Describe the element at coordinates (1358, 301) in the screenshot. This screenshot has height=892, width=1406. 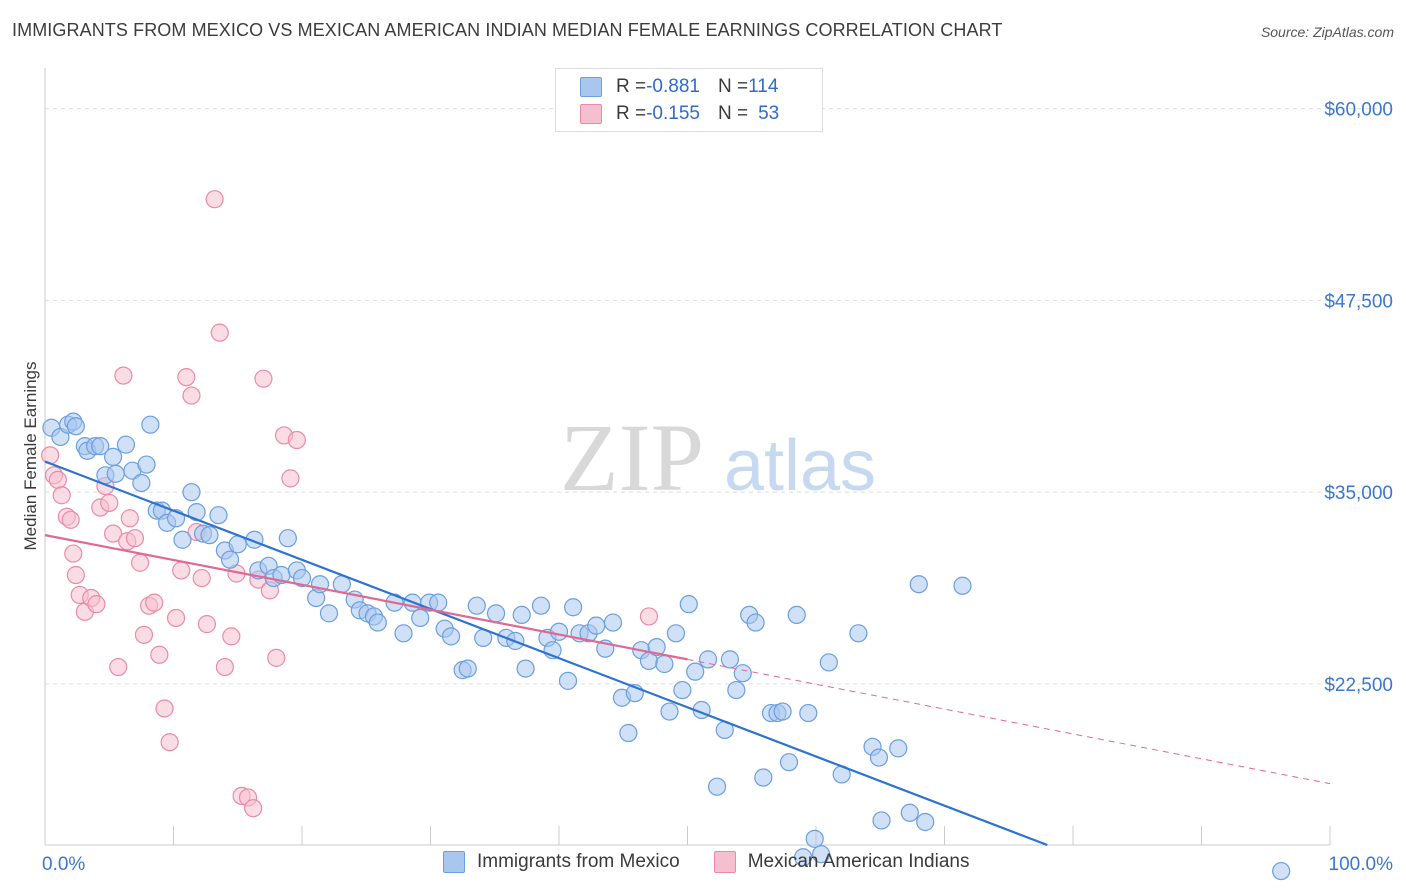
I see `y-tick-label: $47,500` at that location.